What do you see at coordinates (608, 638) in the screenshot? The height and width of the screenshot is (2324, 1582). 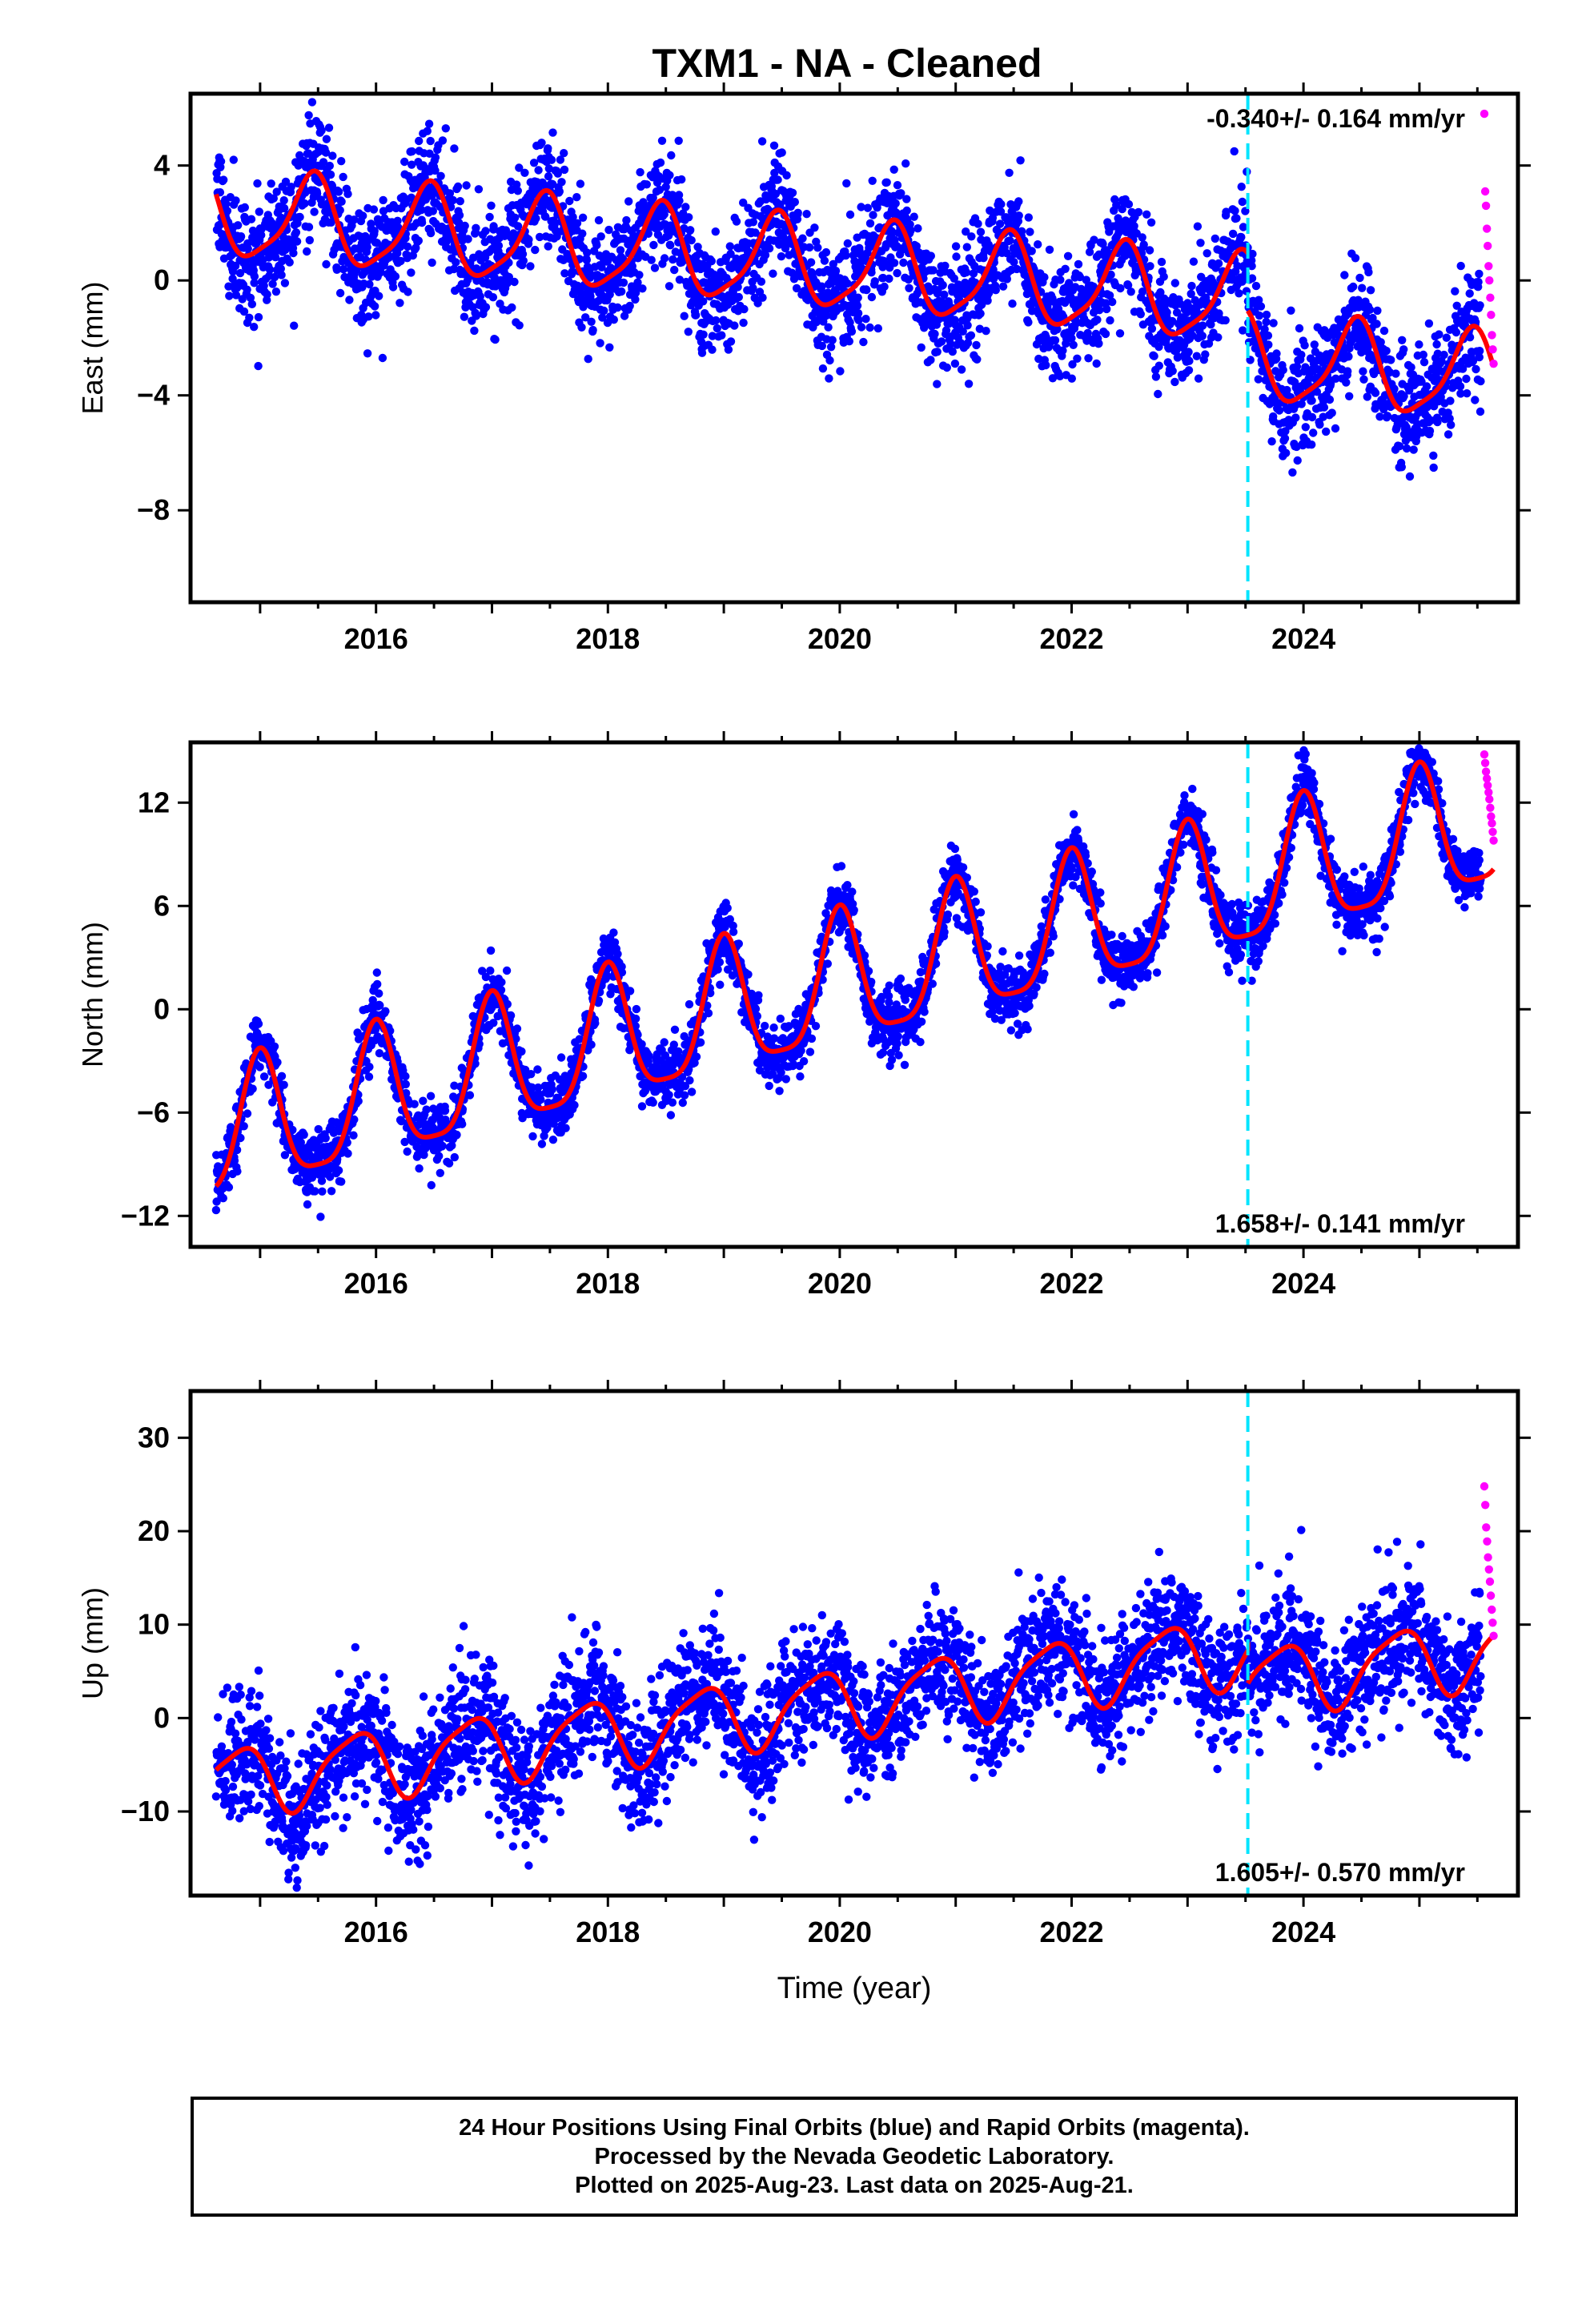 I see `x-tick-label: 2018` at bounding box center [608, 638].